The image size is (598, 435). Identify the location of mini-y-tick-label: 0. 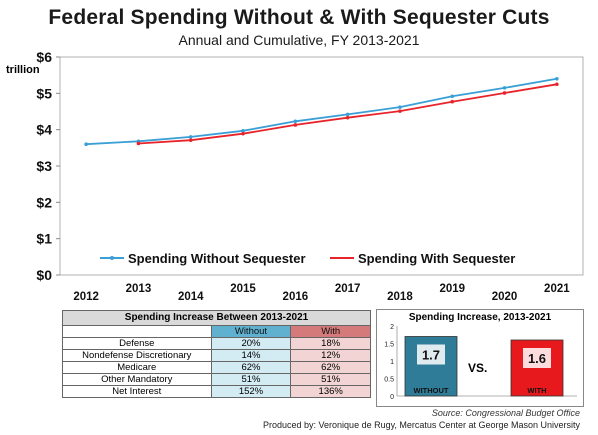
(392, 397).